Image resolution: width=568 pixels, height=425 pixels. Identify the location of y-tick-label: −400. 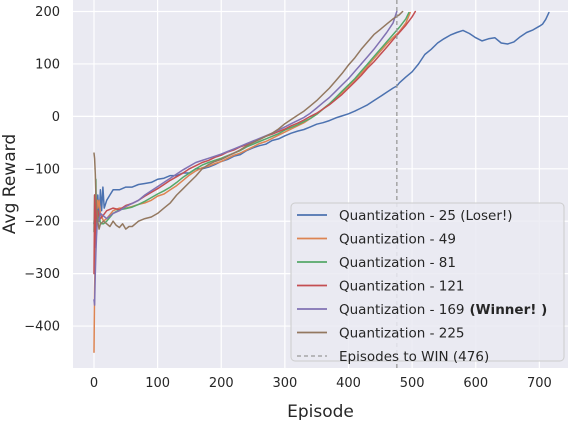
(42, 327).